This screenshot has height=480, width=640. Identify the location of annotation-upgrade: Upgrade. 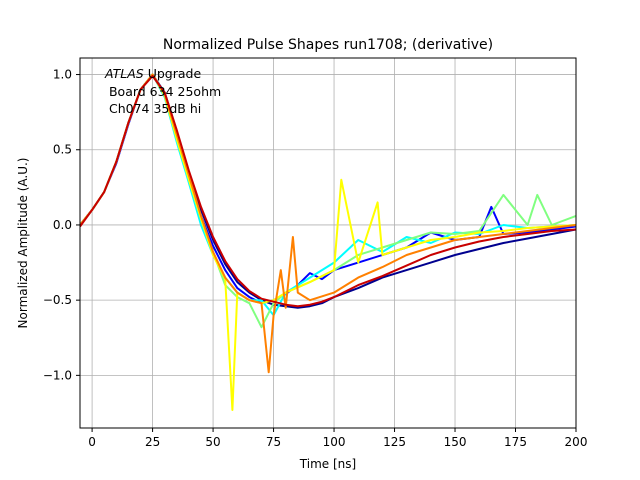
(173, 73).